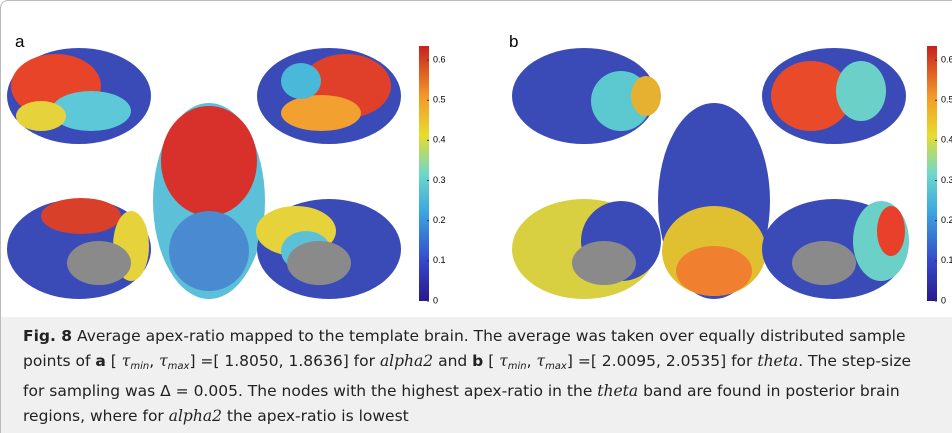  What do you see at coordinates (662, 361) in the screenshot?
I see `caption-run: ] =[ 2.0095, 2.0535] for` at bounding box center [662, 361].